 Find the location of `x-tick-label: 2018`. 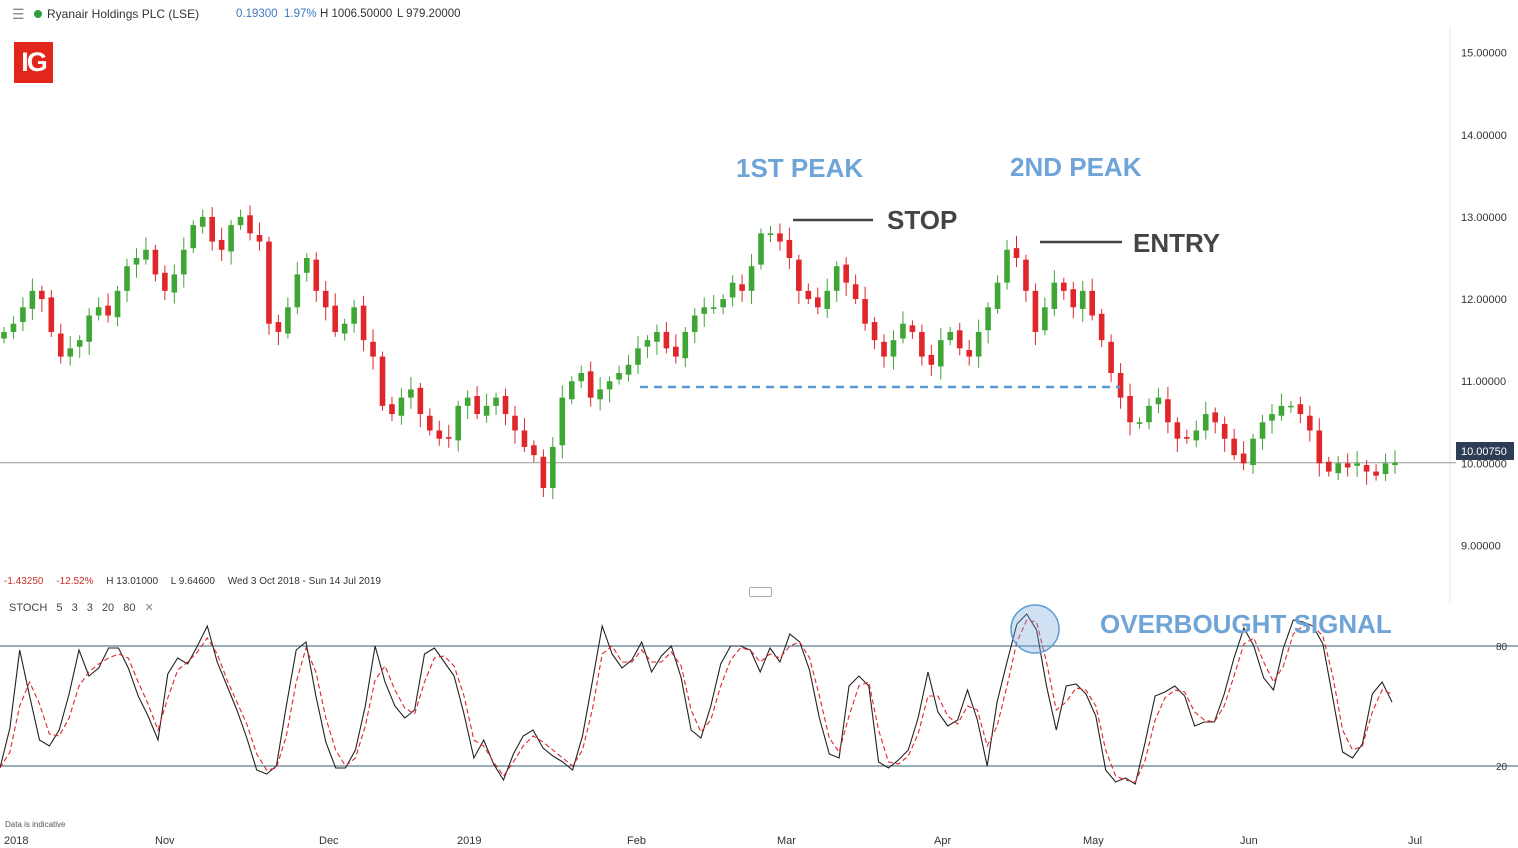

x-tick-label: 2018 is located at coordinates (16, 841).